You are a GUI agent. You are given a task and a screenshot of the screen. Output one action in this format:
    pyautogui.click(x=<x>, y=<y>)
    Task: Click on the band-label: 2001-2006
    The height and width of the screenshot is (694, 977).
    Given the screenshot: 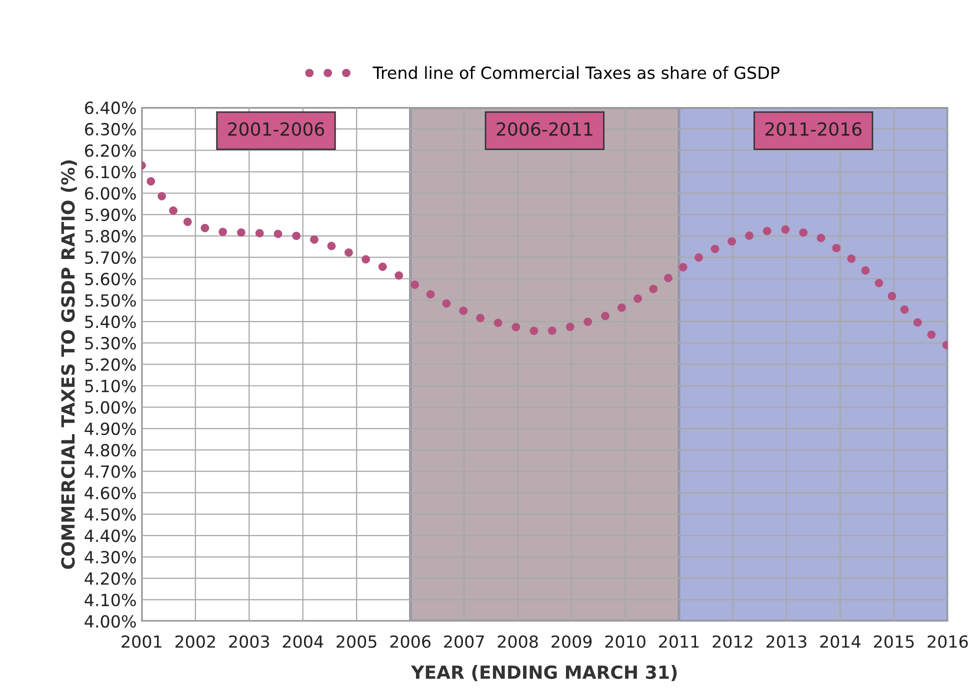 What is the action you would take?
    pyautogui.click(x=276, y=129)
    